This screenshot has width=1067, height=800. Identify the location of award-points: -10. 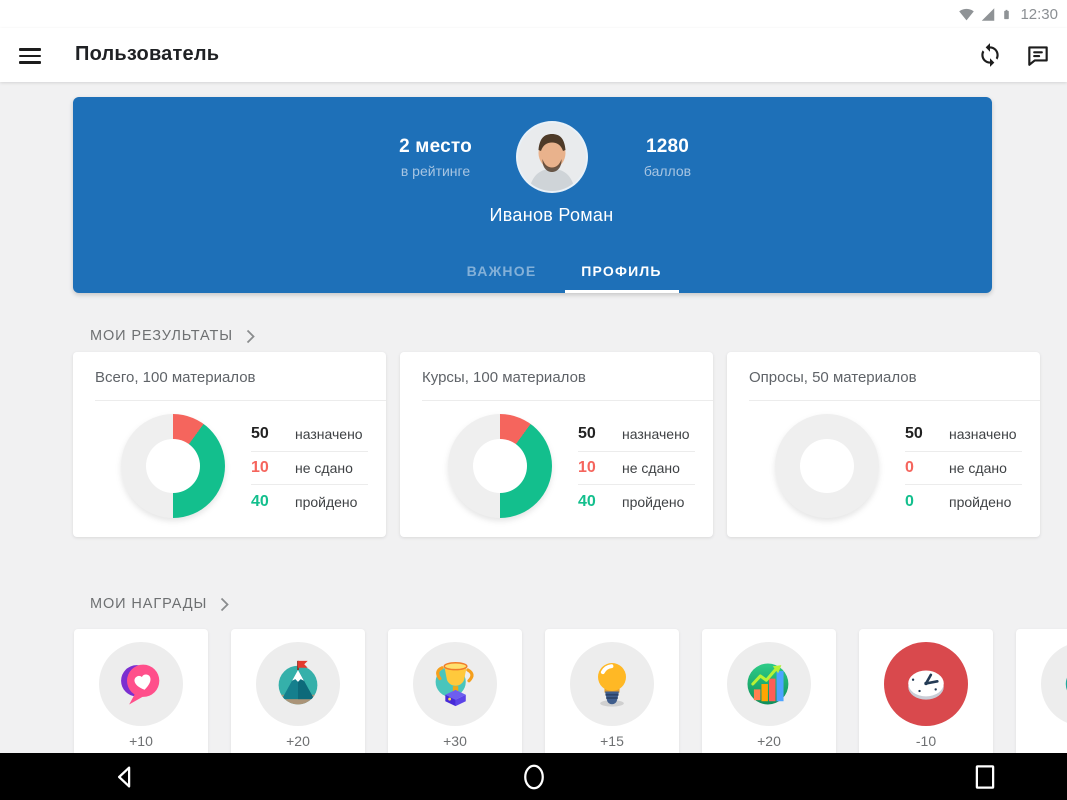
(926, 741).